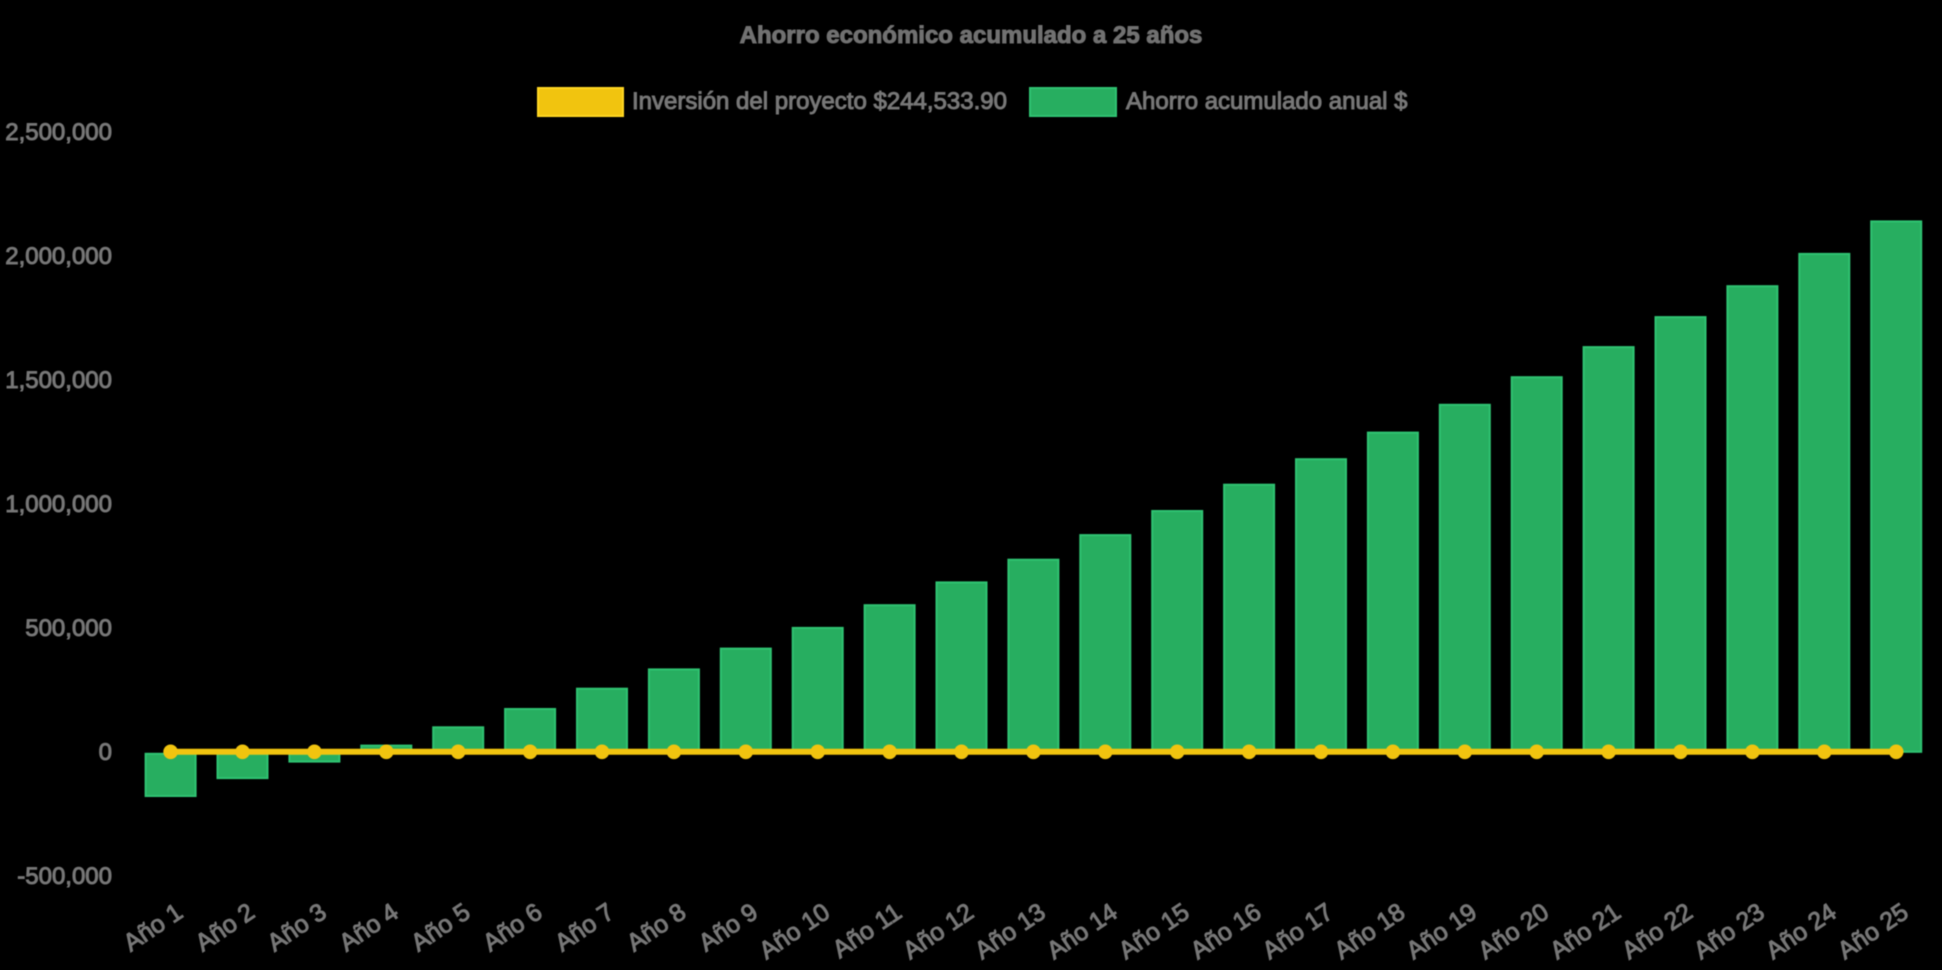  What do you see at coordinates (1010, 932) in the screenshot?
I see `svg-text: Año 13` at bounding box center [1010, 932].